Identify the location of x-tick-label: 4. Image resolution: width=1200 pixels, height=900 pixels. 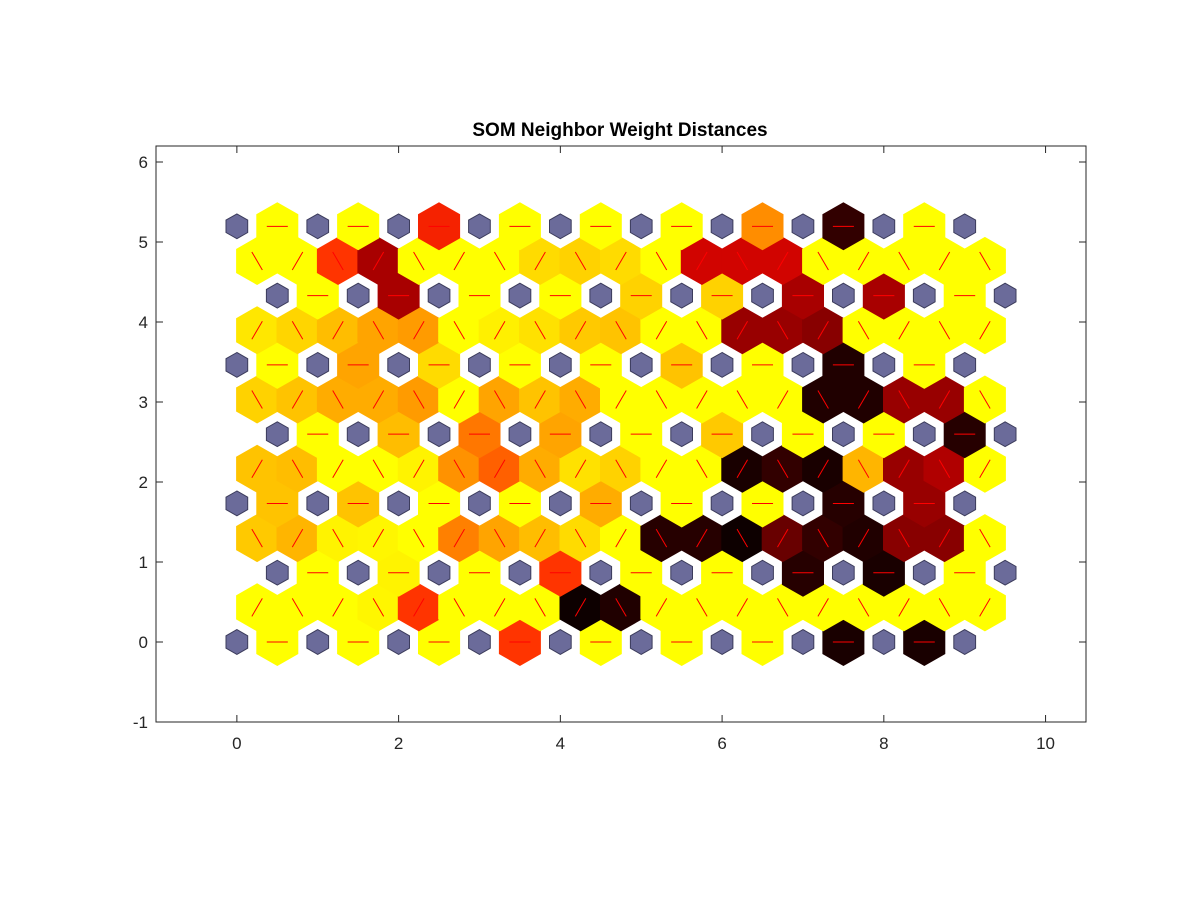
(560, 743).